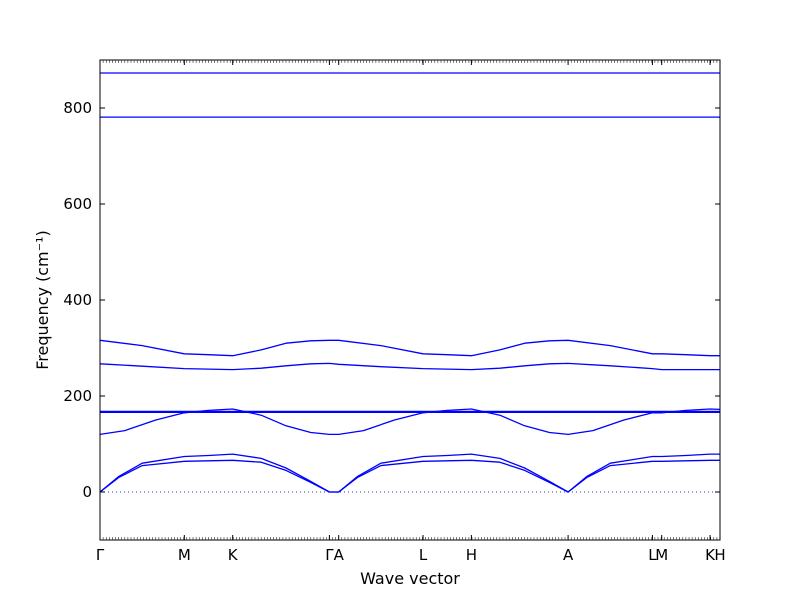  What do you see at coordinates (77, 108) in the screenshot?
I see `y-tick-label: 800` at bounding box center [77, 108].